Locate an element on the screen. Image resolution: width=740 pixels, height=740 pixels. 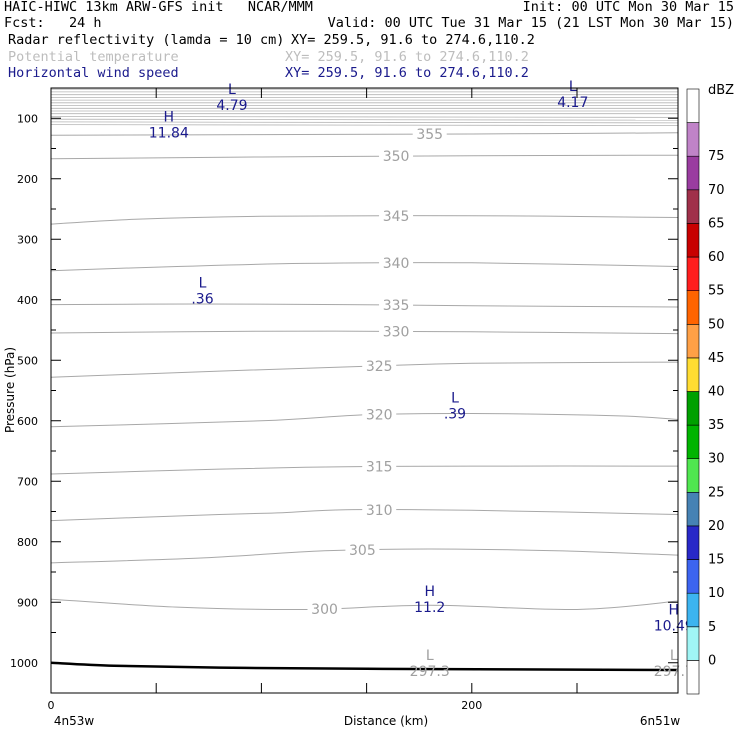
x-tick-label-0: 0 is located at coordinates (51, 705).